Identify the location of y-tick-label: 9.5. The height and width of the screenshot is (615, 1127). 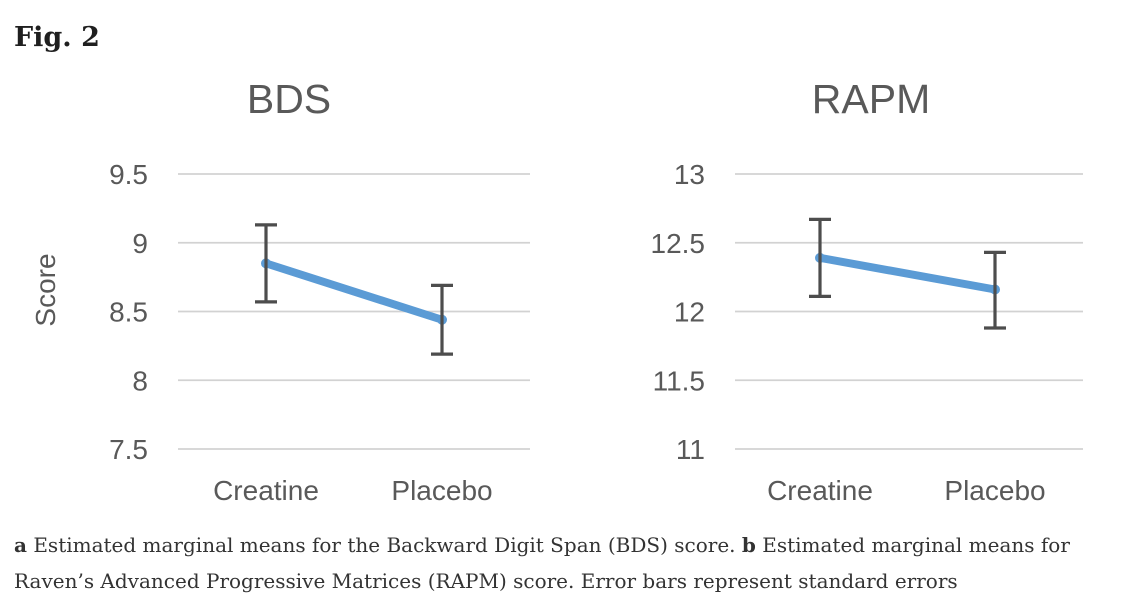
(128, 174).